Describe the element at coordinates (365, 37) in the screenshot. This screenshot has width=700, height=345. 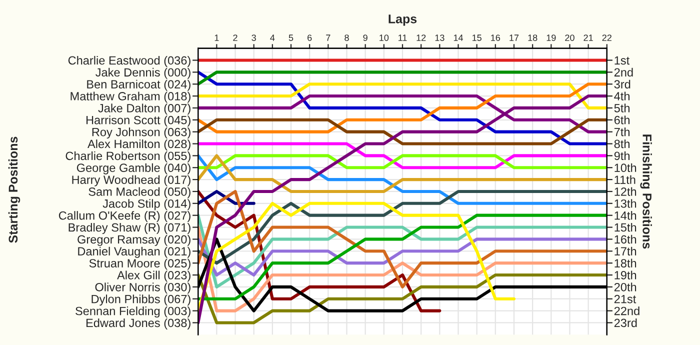
I see `x-tick-label: 9` at that location.